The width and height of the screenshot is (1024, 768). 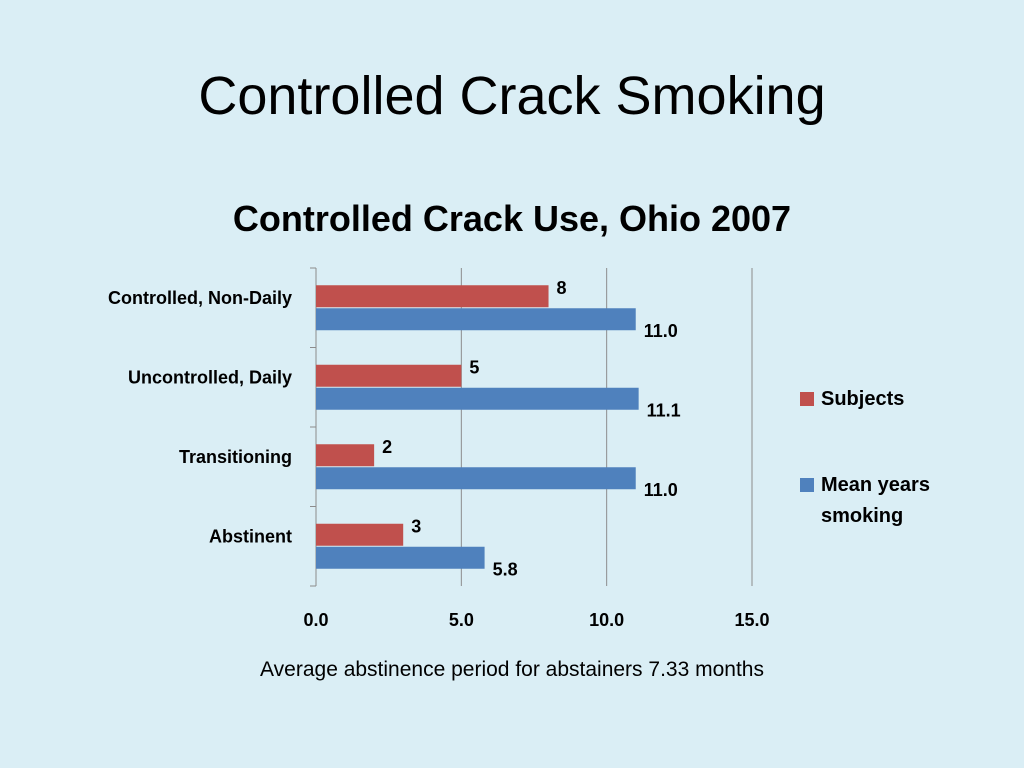 I want to click on legend-item-subjects: Subjects, so click(x=852, y=399).